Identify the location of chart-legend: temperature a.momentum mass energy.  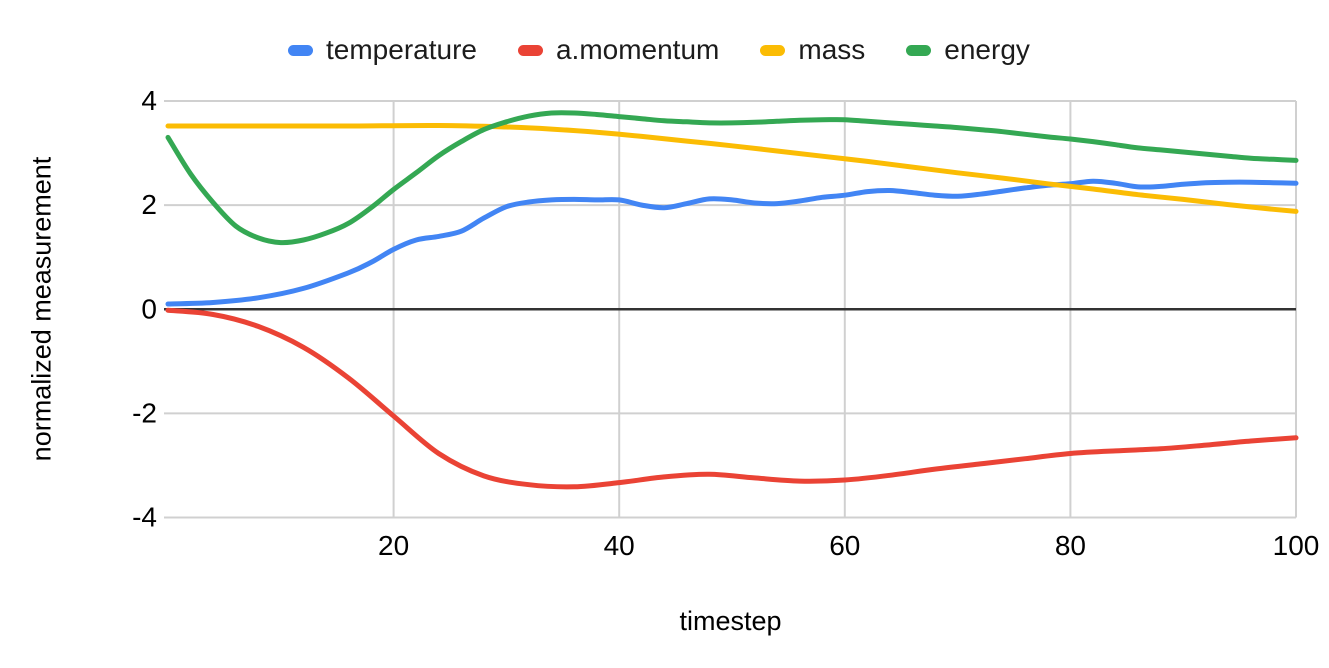
(659, 50).